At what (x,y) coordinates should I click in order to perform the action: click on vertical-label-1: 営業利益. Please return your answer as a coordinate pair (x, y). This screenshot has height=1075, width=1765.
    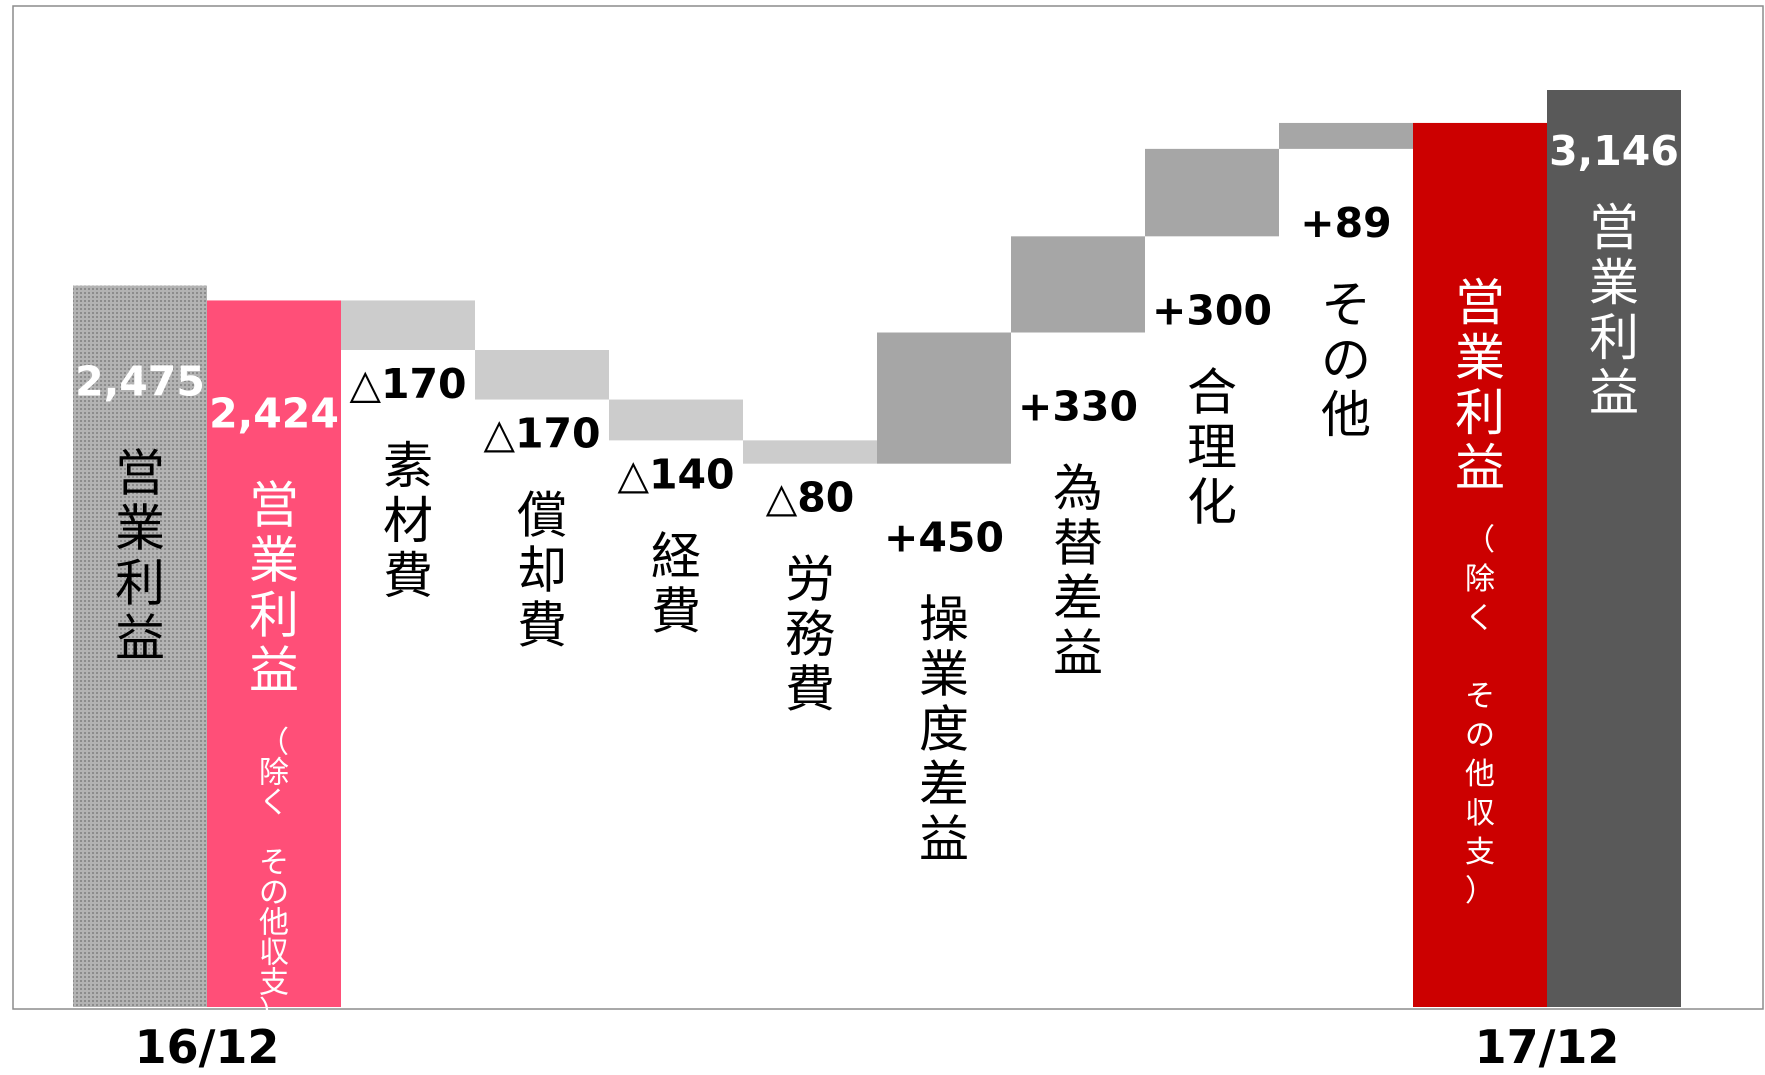
    Looking at the image, I should click on (274, 587).